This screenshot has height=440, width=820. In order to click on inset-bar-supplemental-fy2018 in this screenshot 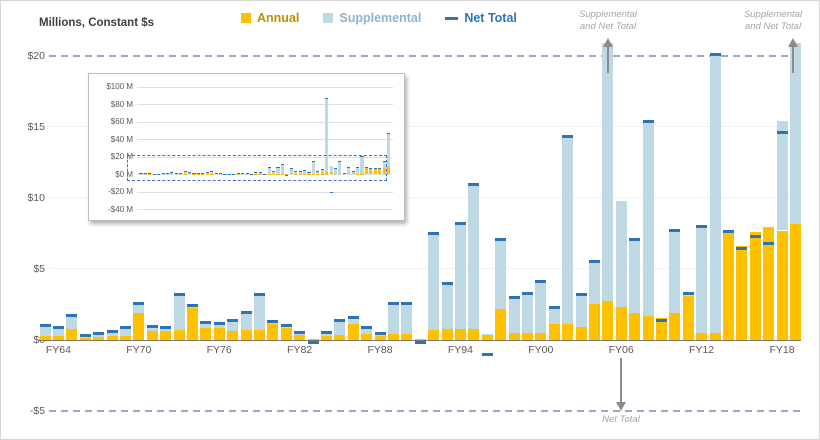, I will do `click(384, 164)`.